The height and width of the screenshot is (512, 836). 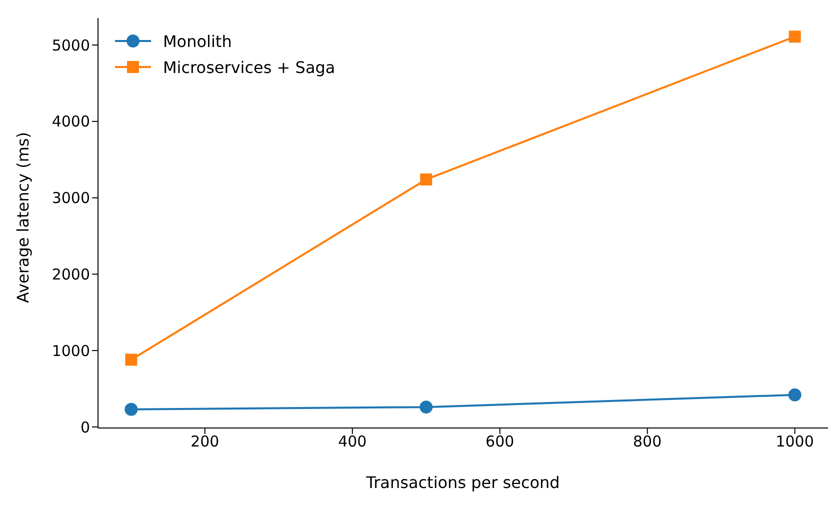 What do you see at coordinates (647, 441) in the screenshot?
I see `x-tick-label: 800` at bounding box center [647, 441].